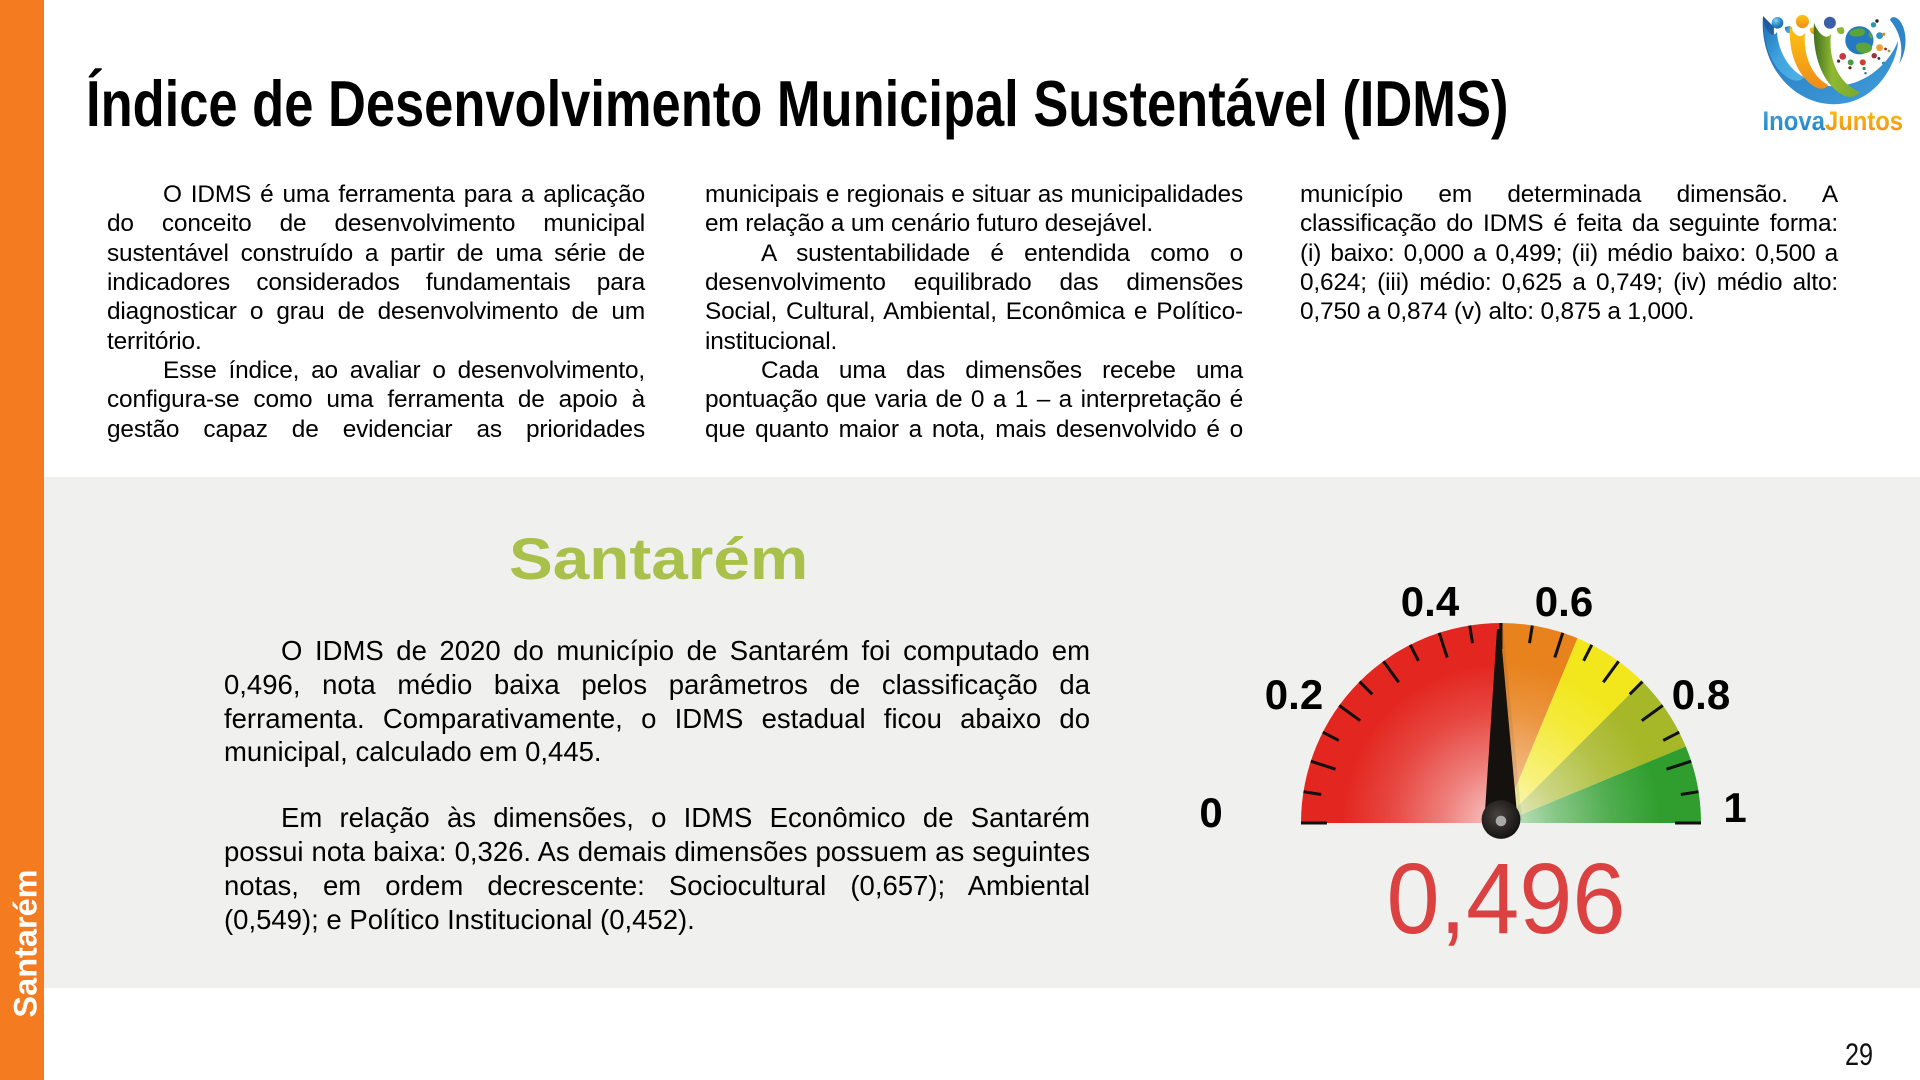 This screenshot has width=1920, height=1080. Describe the element at coordinates (1864, 121) in the screenshot. I see `svg-text: Juntos` at that location.